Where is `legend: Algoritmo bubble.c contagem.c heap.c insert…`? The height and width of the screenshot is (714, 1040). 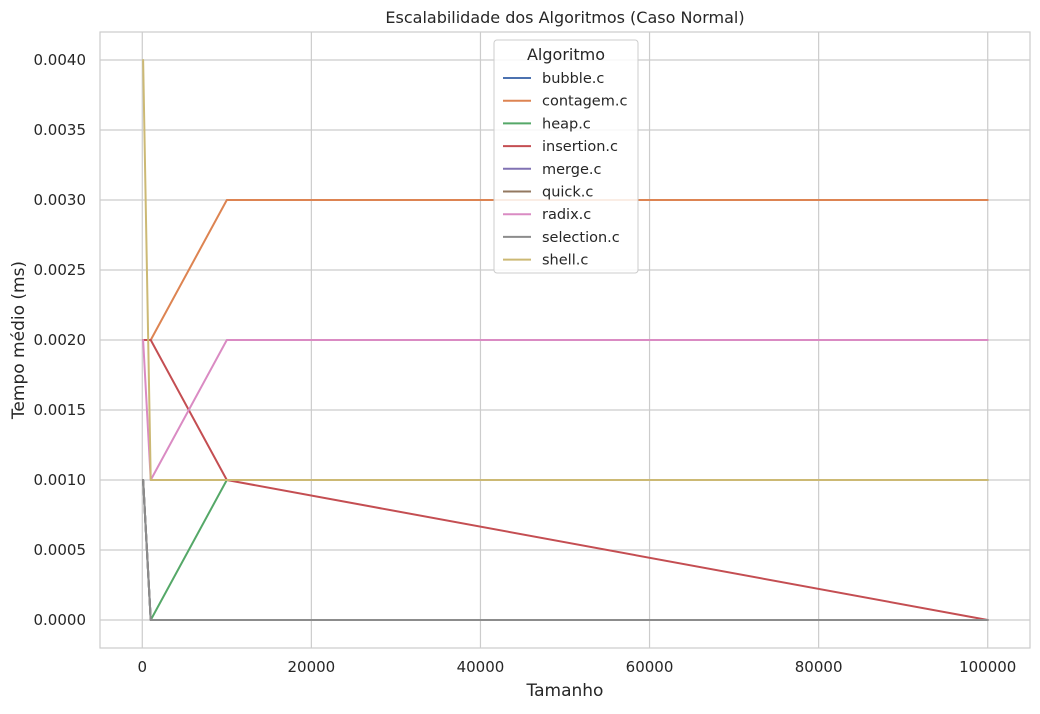 legend: Algoritmo bubble.c contagem.c heap.c insert… is located at coordinates (566, 156).